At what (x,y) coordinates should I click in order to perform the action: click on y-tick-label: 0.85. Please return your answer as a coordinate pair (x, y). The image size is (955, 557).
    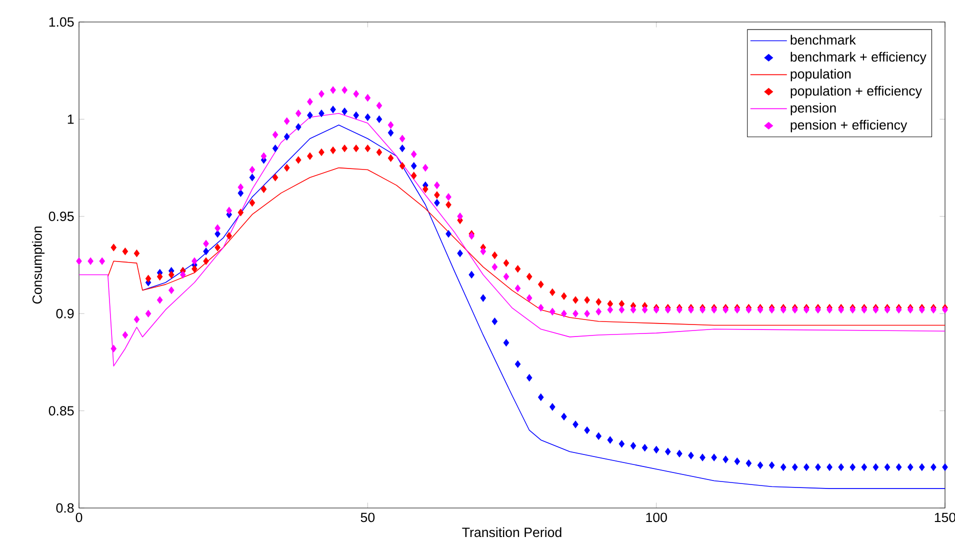
    Looking at the image, I should click on (61, 411).